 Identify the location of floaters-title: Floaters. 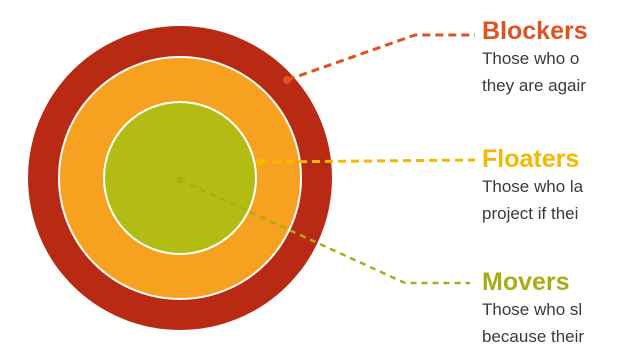
(531, 159).